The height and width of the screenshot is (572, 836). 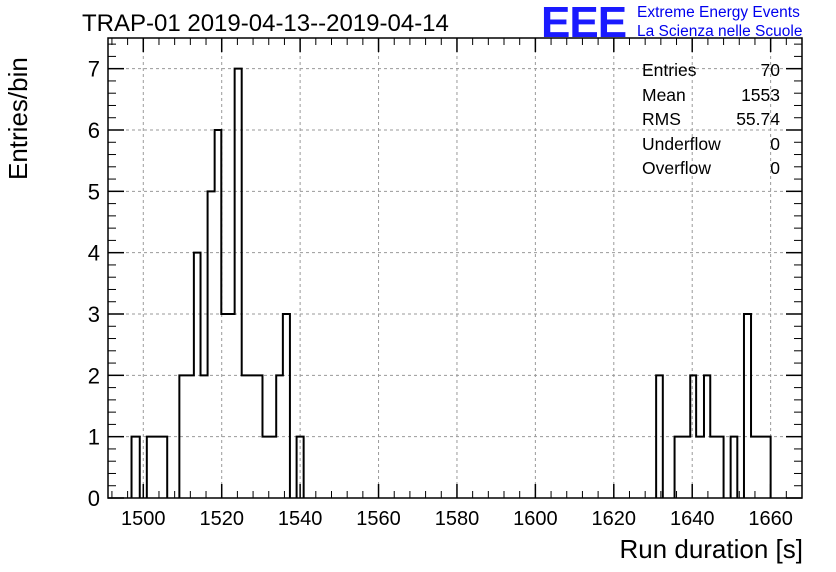 What do you see at coordinates (94, 498) in the screenshot?
I see `y-tick-label: 0` at bounding box center [94, 498].